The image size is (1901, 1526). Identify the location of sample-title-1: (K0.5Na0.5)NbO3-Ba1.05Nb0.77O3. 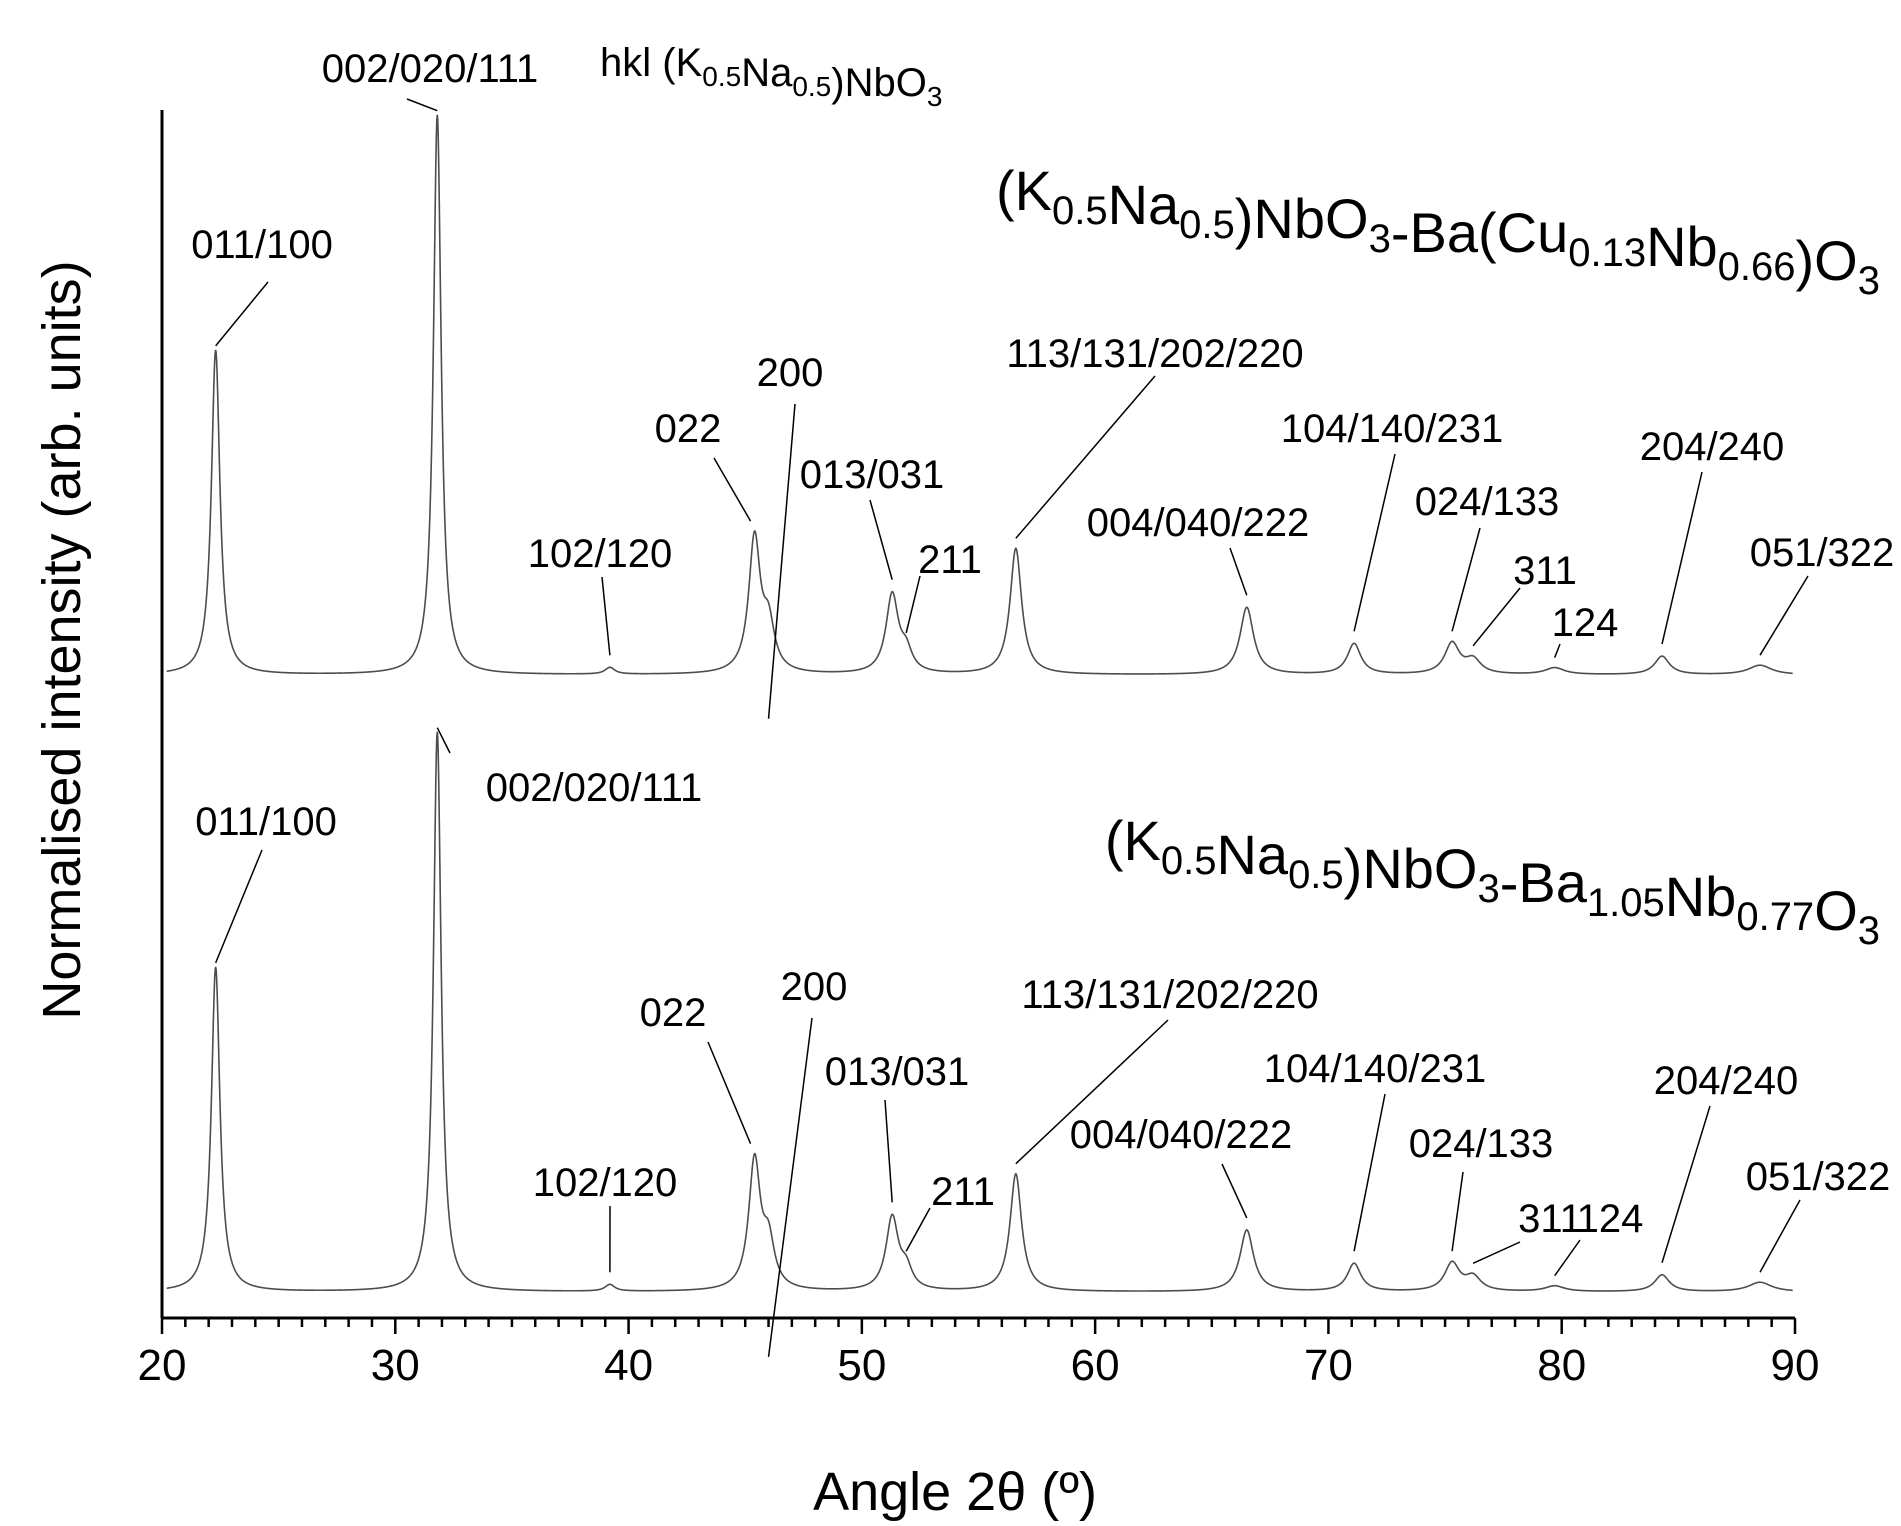
(1492, 881).